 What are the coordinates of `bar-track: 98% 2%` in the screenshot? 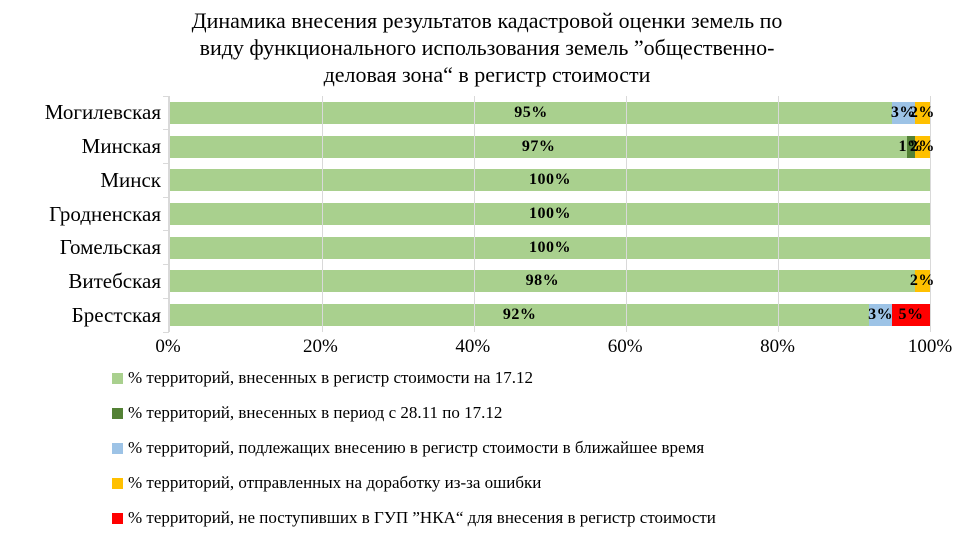 It's located at (552, 281).